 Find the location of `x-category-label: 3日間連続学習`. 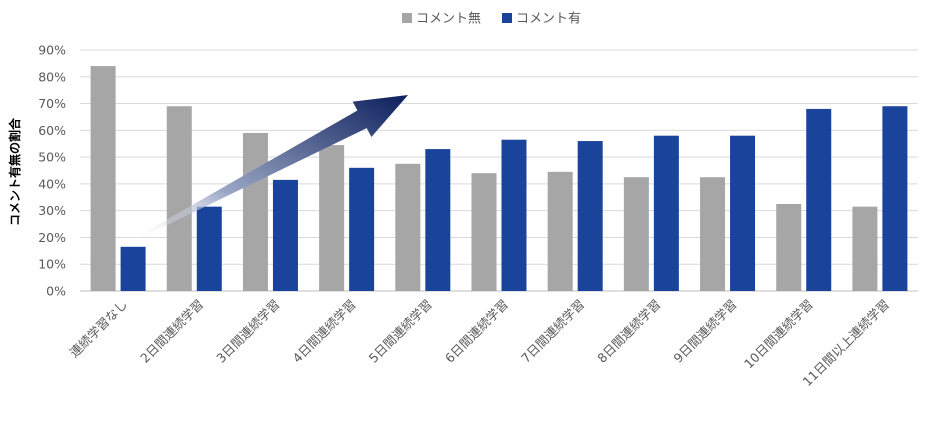

x-category-label: 3日間連続学習 is located at coordinates (247, 331).